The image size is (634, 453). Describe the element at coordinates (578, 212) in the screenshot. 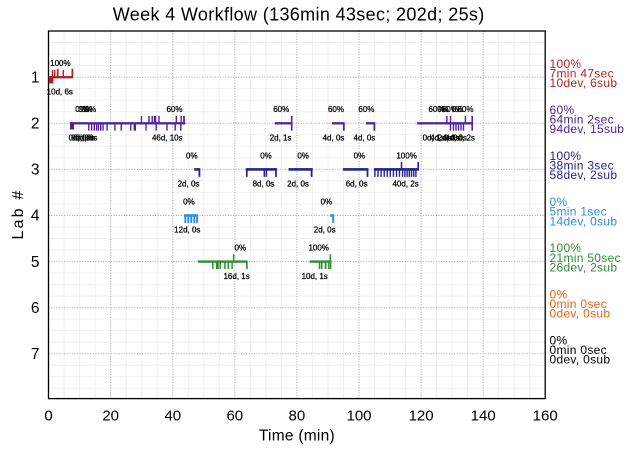

I see `svg-text: 5min 1sec` at that location.